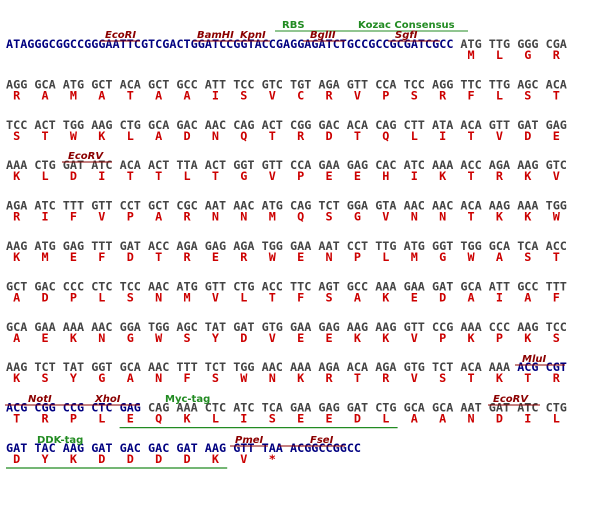  What do you see at coordinates (44, 408) in the screenshot?
I see `codon: CGG` at bounding box center [44, 408].